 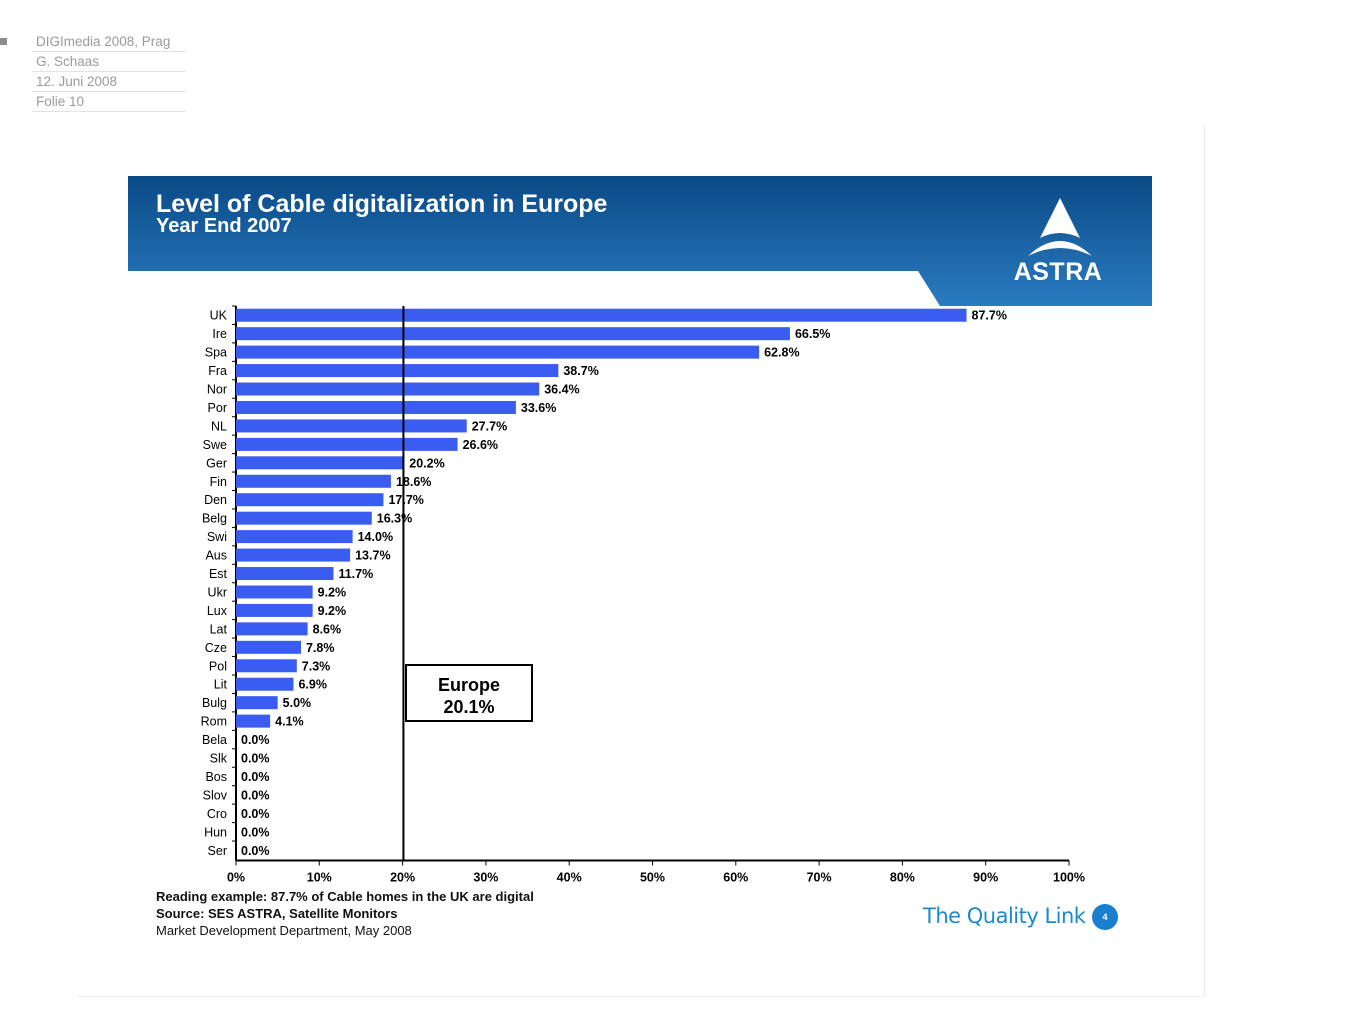 I want to click on y-tick-label: Slk, so click(x=219, y=759).